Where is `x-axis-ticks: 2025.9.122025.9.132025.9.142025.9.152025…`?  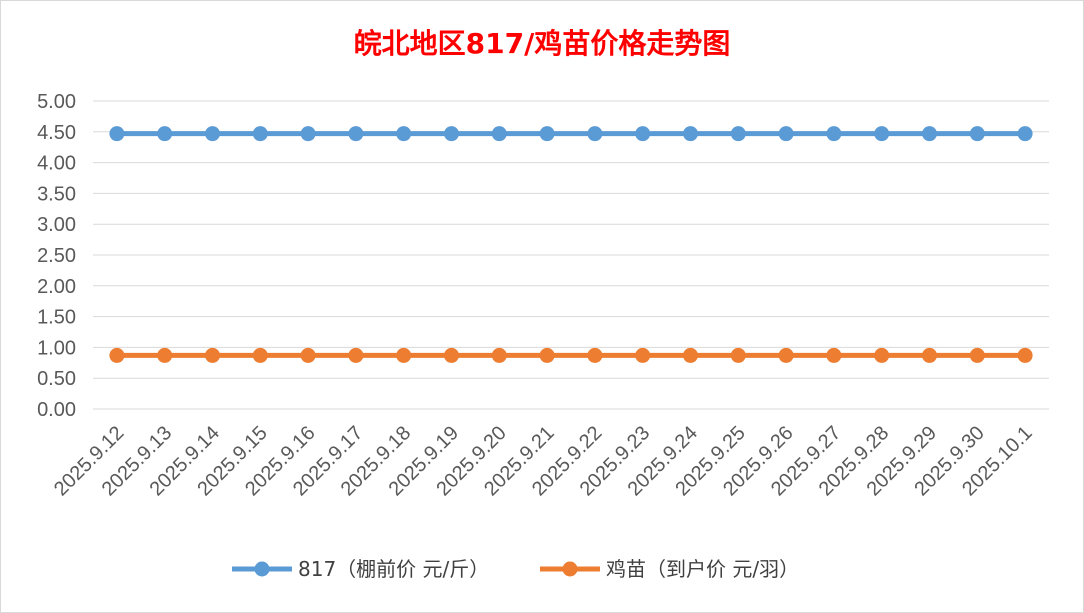 x-axis-ticks: 2025.9.122025.9.132025.9.142025.9.152025… is located at coordinates (543, 461).